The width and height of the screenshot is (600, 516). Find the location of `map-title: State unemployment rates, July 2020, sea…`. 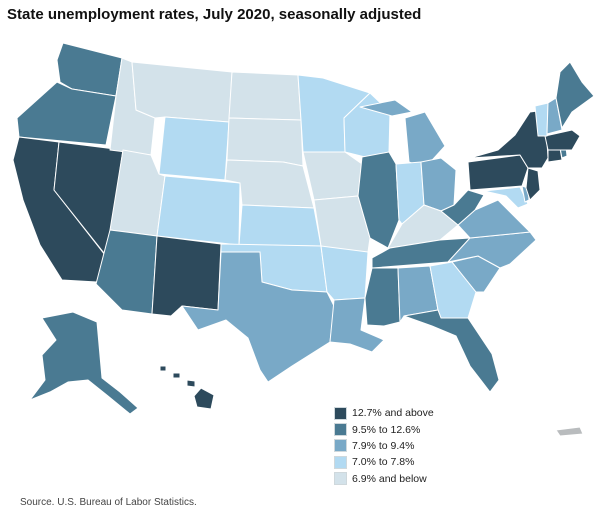

map-title: State unemployment rates, July 2020, sea… is located at coordinates (214, 14).